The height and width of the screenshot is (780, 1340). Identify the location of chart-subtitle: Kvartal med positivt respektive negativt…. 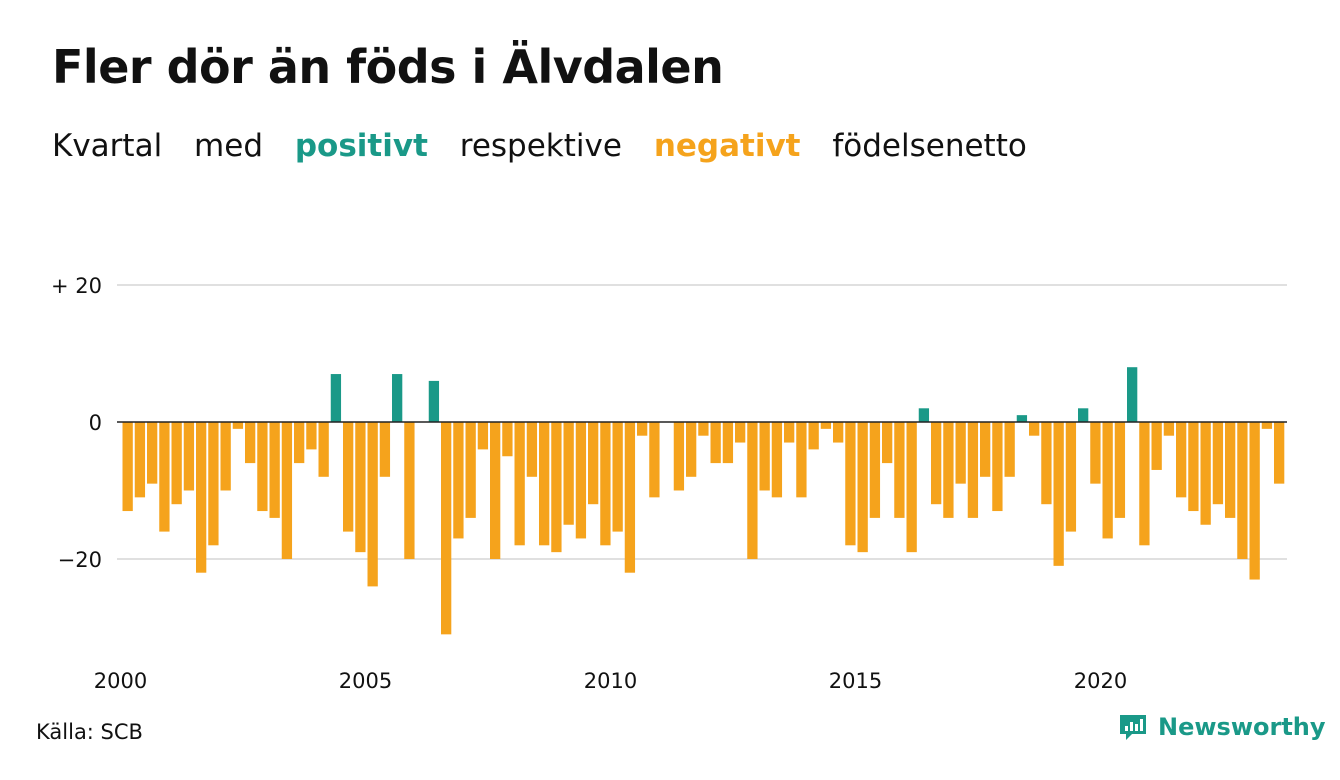
(550, 146).